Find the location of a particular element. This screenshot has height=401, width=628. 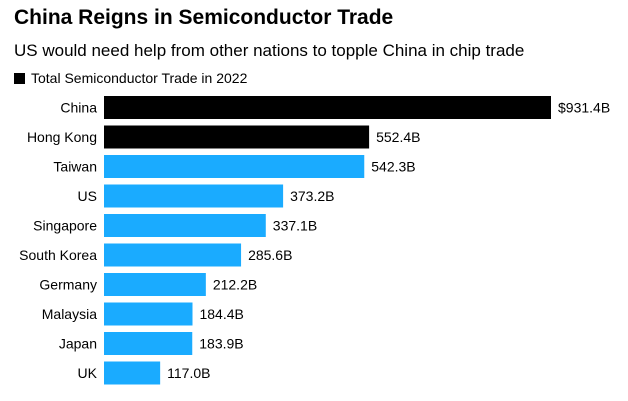

bar-singapore is located at coordinates (185, 225).